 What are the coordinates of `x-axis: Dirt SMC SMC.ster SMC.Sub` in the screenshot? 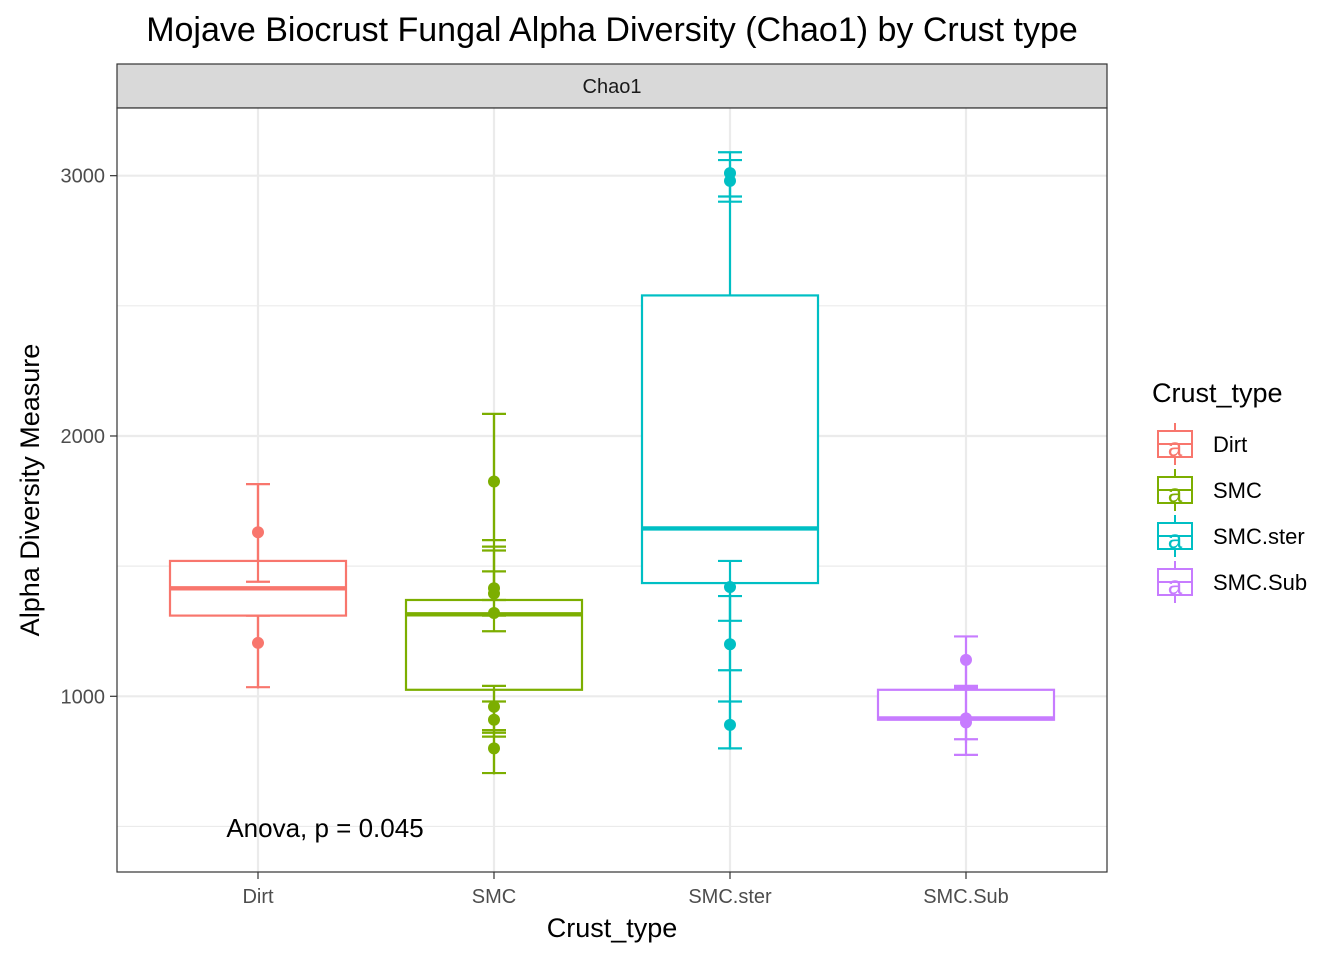 It's located at (625, 890).